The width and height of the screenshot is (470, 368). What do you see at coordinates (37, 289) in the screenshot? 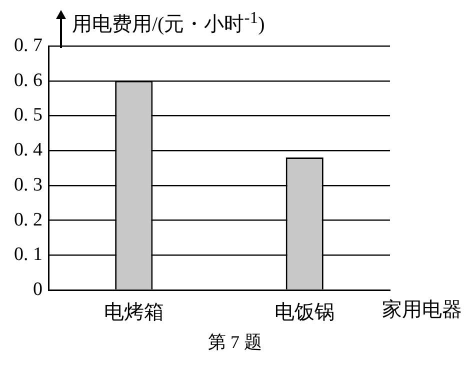
I see `y-tick-label: 0` at bounding box center [37, 289].